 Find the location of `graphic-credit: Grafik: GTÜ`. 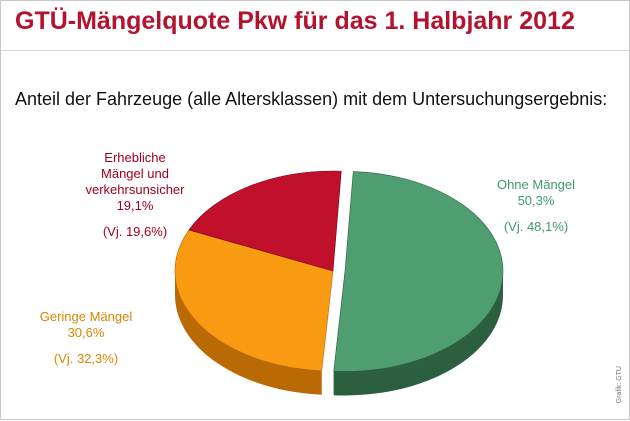

graphic-credit: Grafik: GTÜ is located at coordinates (619, 384).